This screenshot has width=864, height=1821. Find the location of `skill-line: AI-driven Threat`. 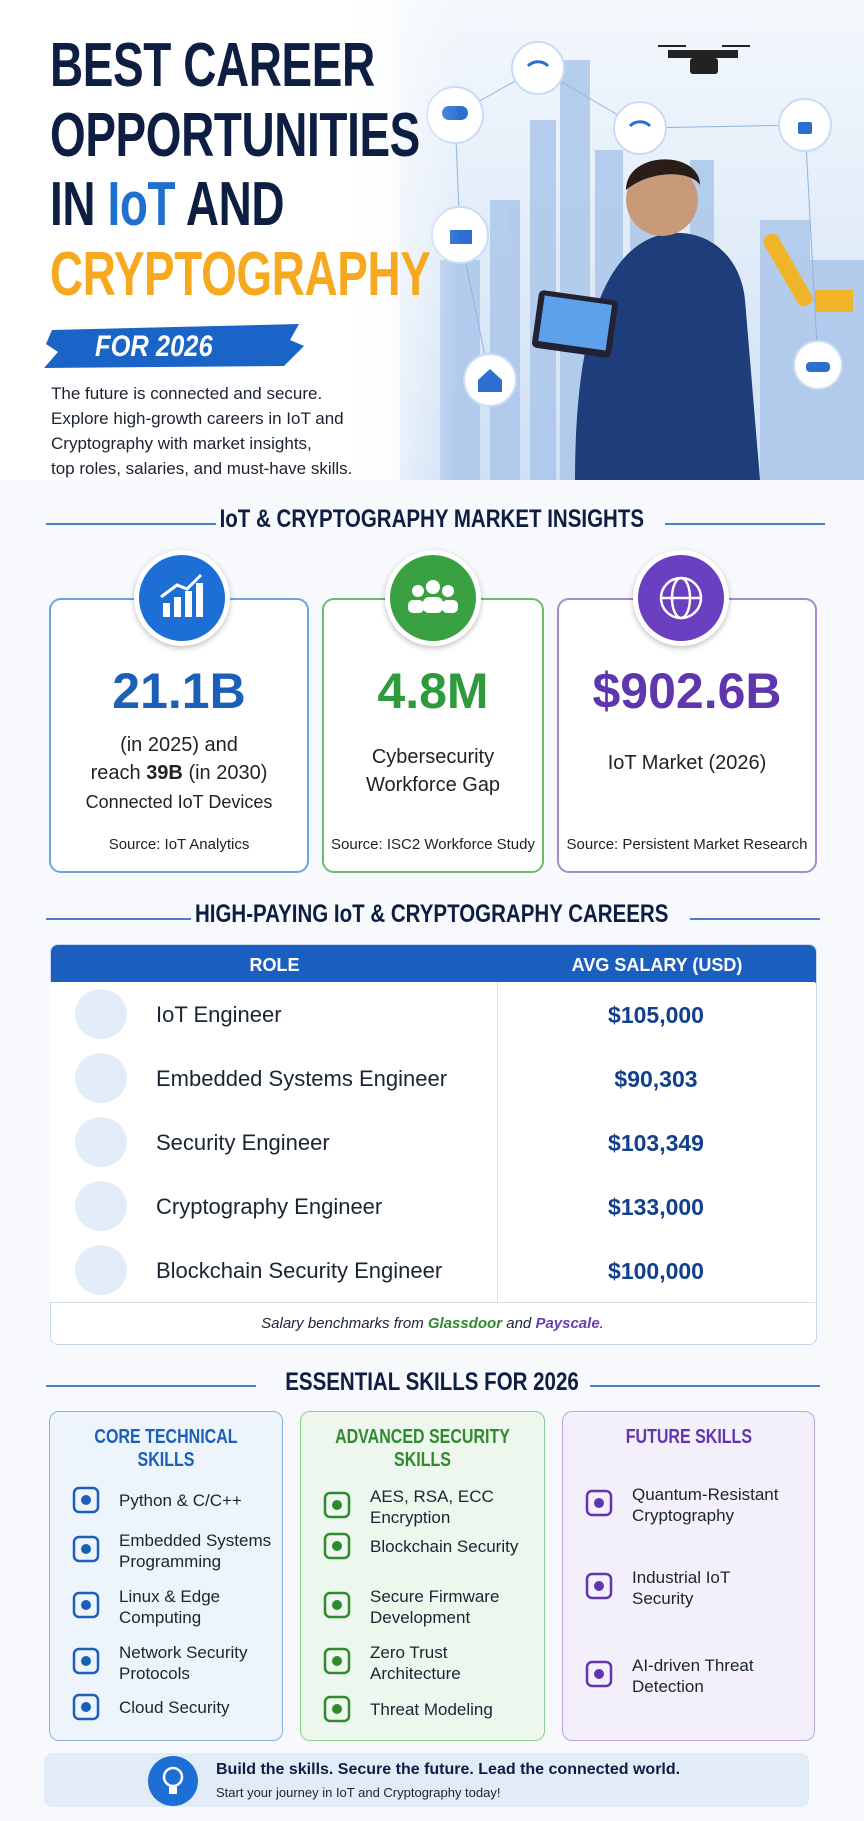

skill-line: AI-driven Threat is located at coordinates (693, 1665).